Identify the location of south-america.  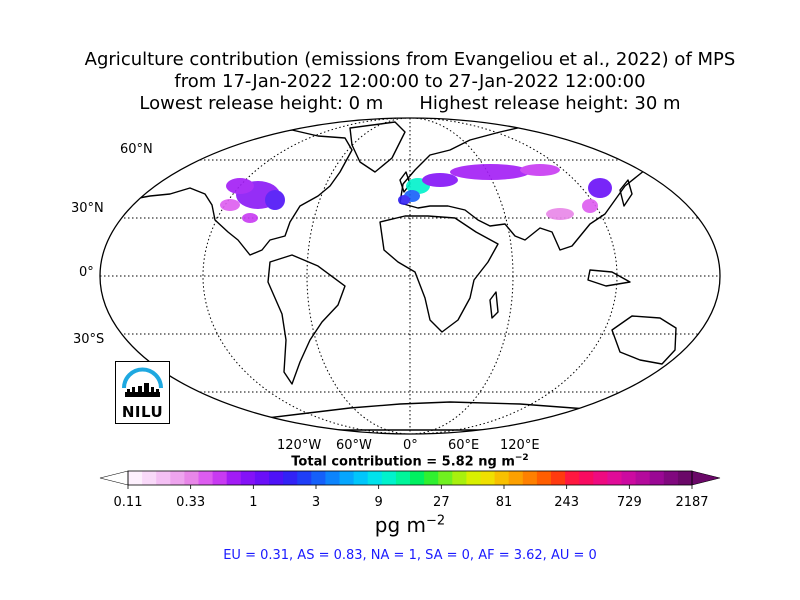
(306, 319).